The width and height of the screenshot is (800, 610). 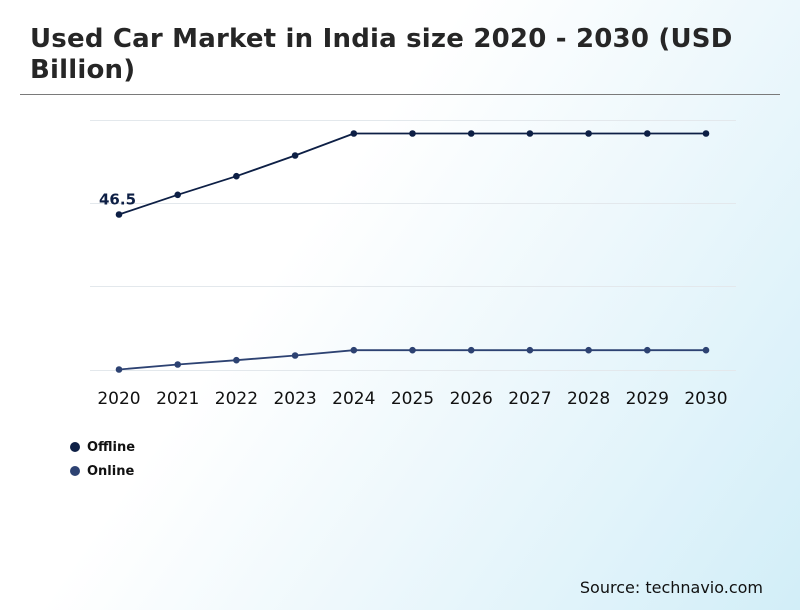 What do you see at coordinates (236, 399) in the screenshot?
I see `x-tick-label: 2022` at bounding box center [236, 399].